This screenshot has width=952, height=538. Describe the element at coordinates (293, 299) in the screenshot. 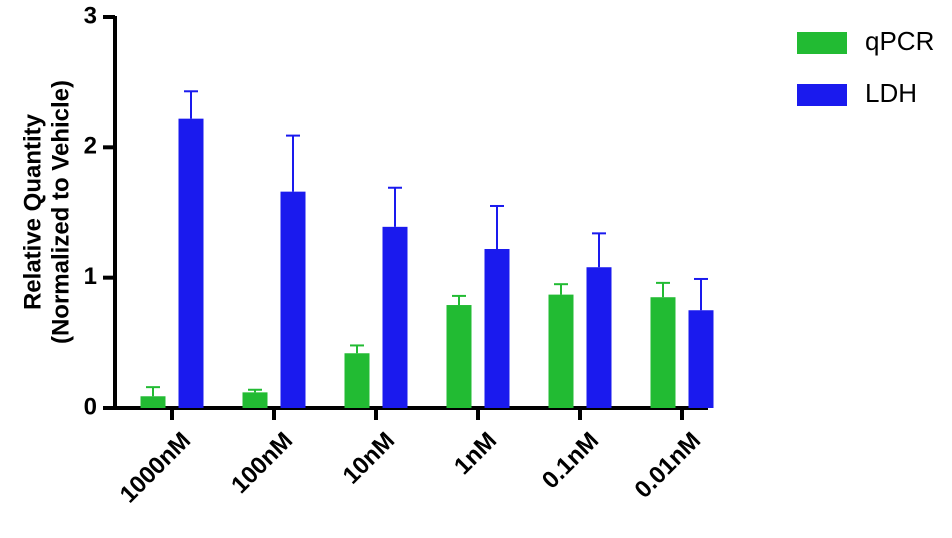

I see `bar-ldh-100nM` at that location.